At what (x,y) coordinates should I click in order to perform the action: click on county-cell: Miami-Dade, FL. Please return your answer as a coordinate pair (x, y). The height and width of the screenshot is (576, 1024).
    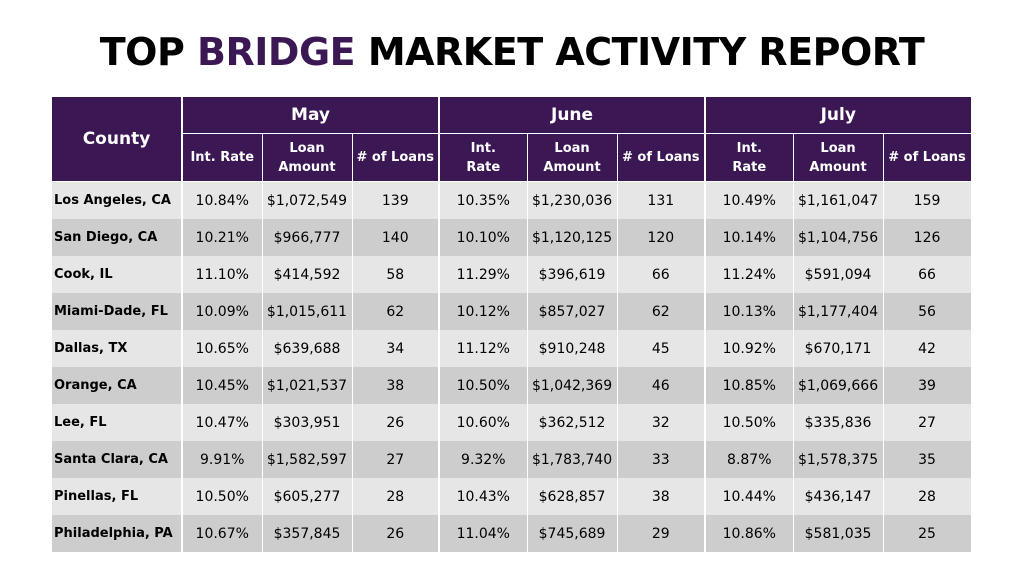
    Looking at the image, I should click on (117, 311).